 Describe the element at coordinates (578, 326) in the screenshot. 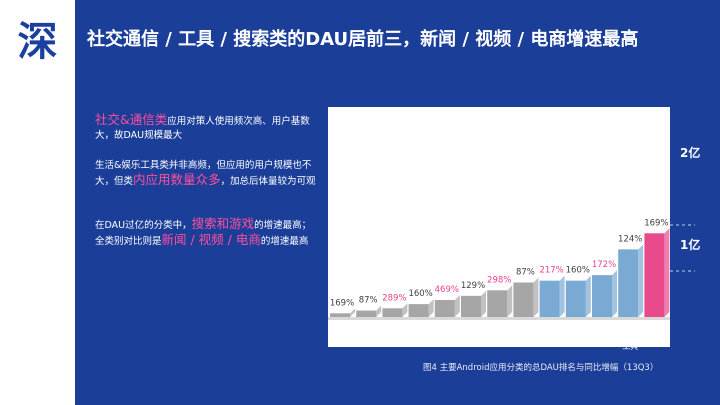

I see `category-label-10: 安全` at that location.